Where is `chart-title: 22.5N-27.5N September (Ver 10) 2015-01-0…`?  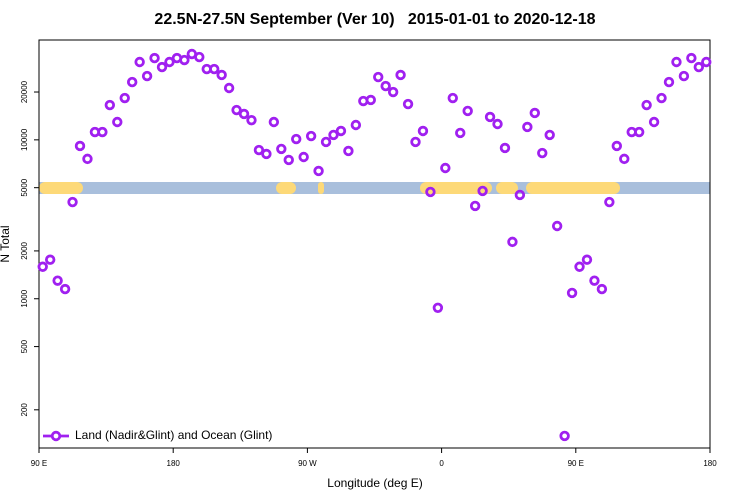 chart-title: 22.5N-27.5N September (Ver 10) 2015-01-0… is located at coordinates (374, 19).